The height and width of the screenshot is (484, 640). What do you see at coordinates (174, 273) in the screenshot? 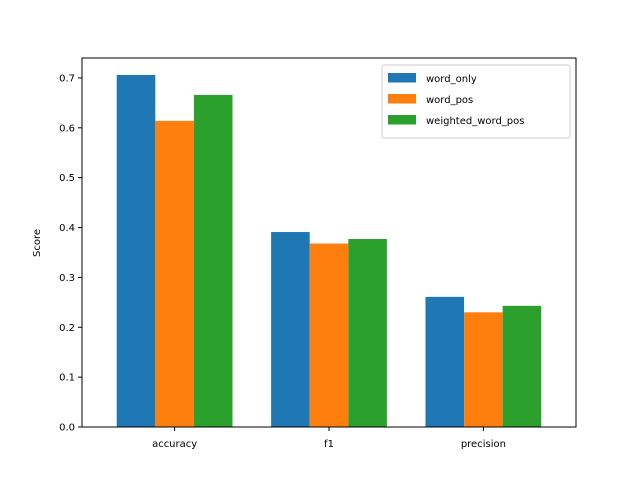
I see `bar-word_pos-accuracy` at bounding box center [174, 273].